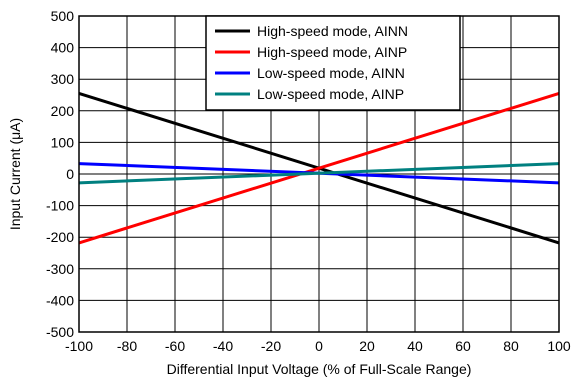 The width and height of the screenshot is (576, 382). What do you see at coordinates (60, 300) in the screenshot?
I see `y-tick-label: -400` at bounding box center [60, 300].